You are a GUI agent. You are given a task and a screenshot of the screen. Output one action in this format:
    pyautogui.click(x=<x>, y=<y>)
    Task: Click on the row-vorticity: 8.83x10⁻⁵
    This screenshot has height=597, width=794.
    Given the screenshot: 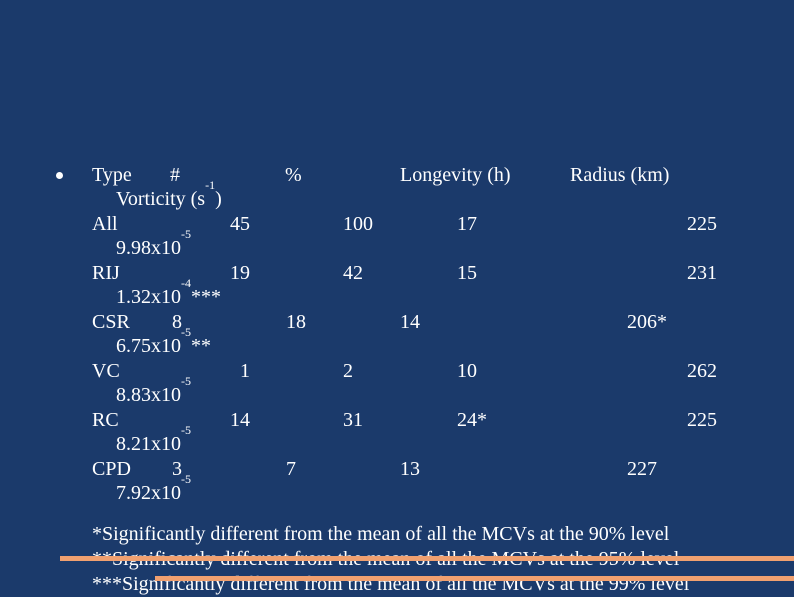 What is the action you would take?
    pyautogui.click(x=153, y=390)
    